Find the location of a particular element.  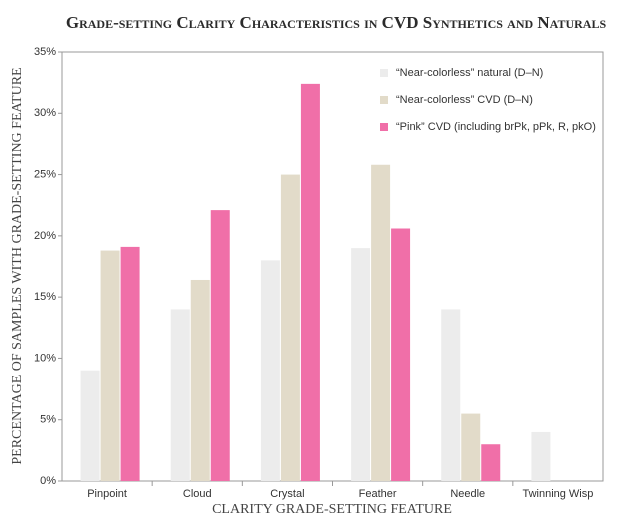

y-tick-label: 25% is located at coordinates (45, 174).